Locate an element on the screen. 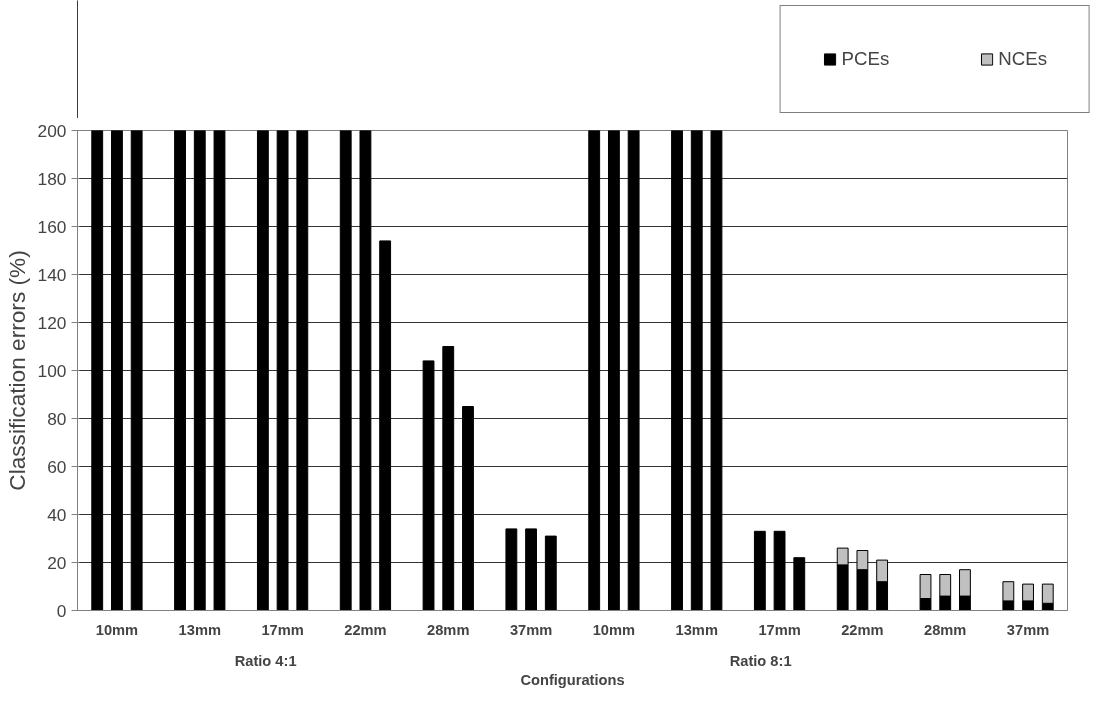  y-tick-label: 180 is located at coordinates (52, 178).